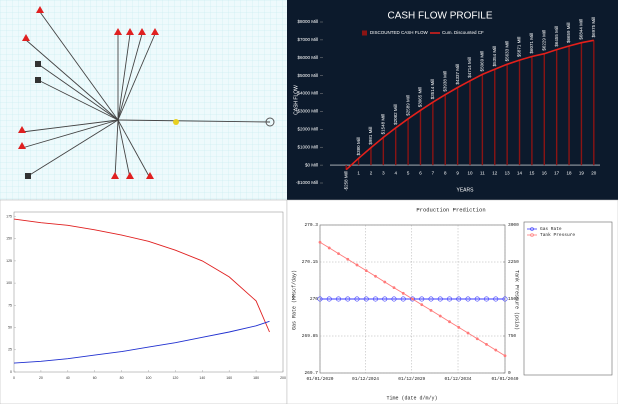 The image size is (618, 404). Describe the element at coordinates (531, 43) in the screenshot. I see `data-label: $6071 Mill` at that location.